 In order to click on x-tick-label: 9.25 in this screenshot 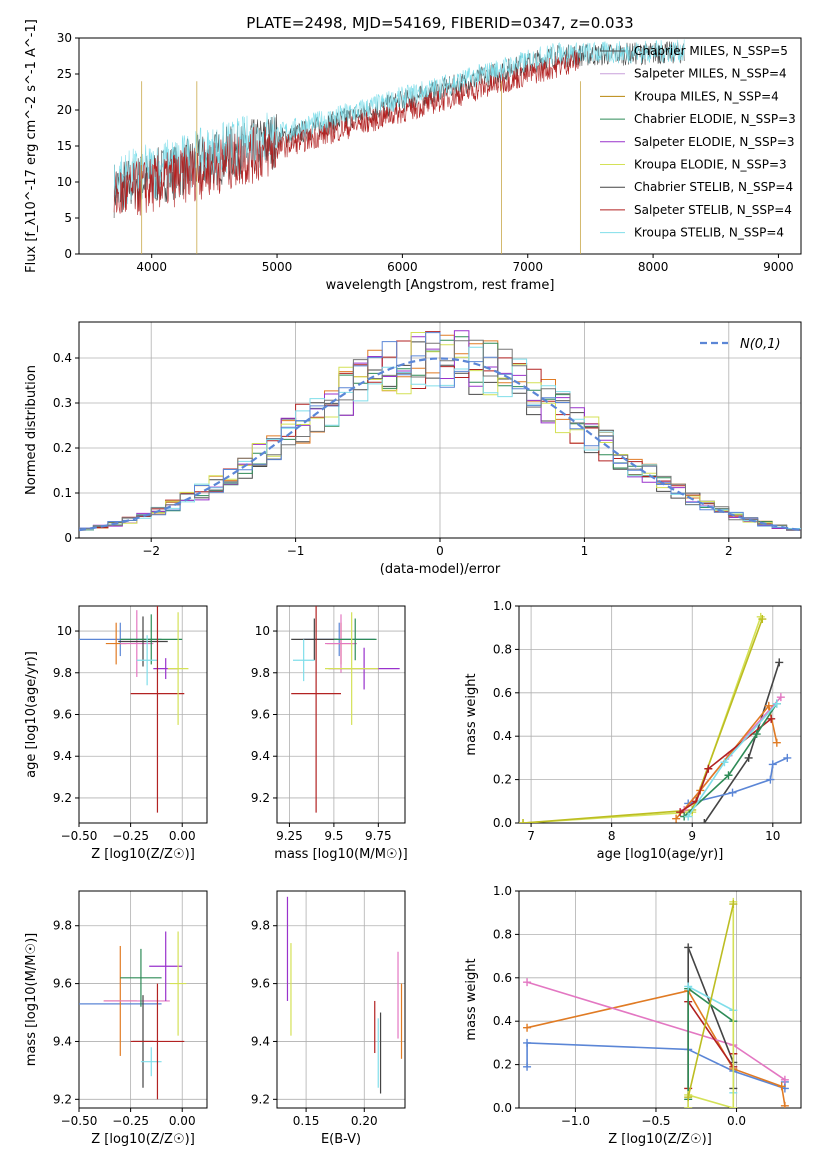, I will do `click(289, 836)`.